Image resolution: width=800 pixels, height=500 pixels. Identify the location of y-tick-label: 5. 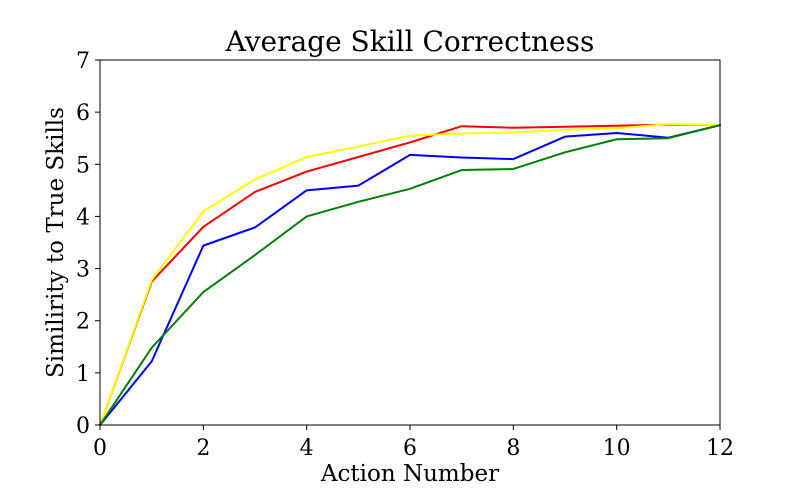
(83, 165).